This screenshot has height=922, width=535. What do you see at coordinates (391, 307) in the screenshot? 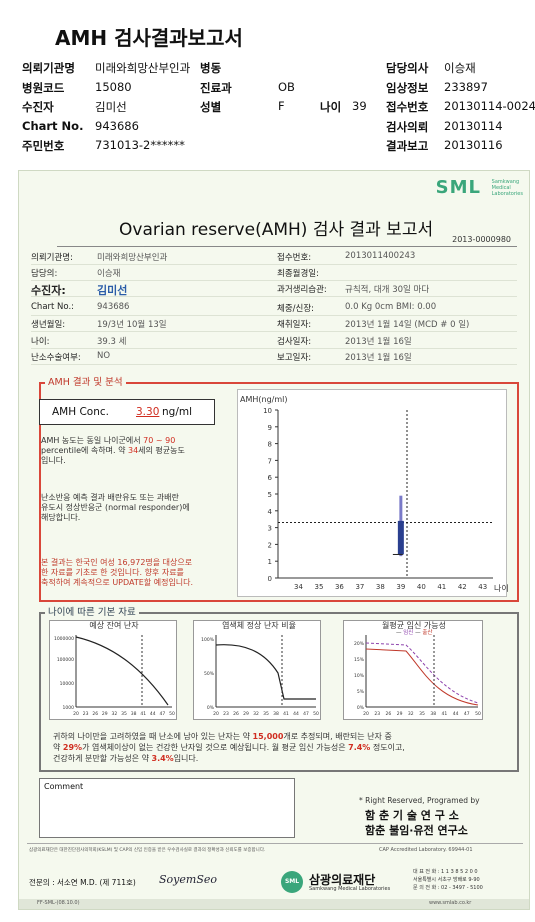
I see `info-value: 0.0 Kg 0cm BMI: 0.00` at bounding box center [391, 307].